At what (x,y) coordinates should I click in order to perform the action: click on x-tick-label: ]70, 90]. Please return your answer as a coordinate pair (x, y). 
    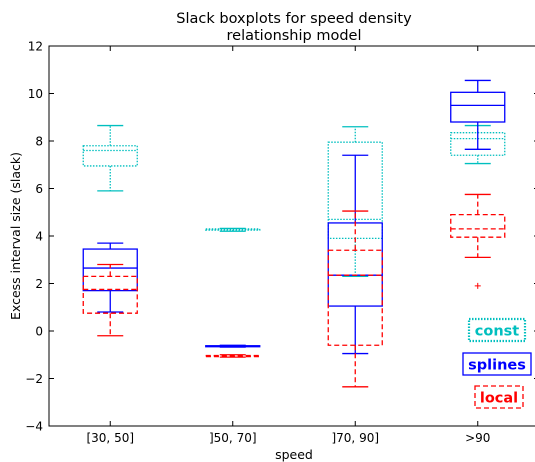
    Looking at the image, I should click on (355, 438).